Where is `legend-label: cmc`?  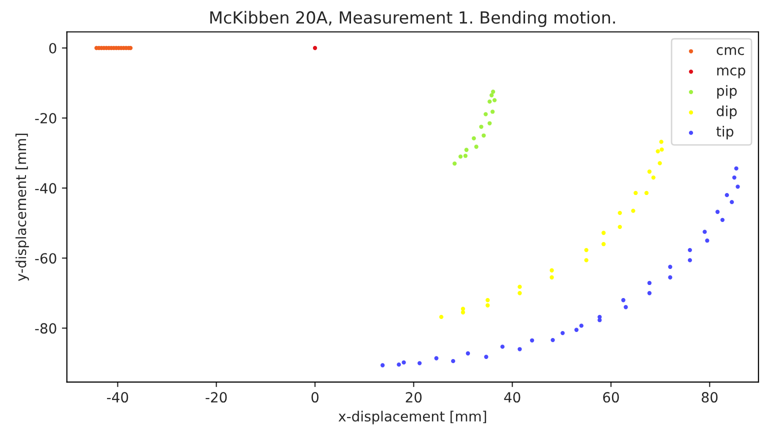
legend-label: cmc is located at coordinates (730, 51).